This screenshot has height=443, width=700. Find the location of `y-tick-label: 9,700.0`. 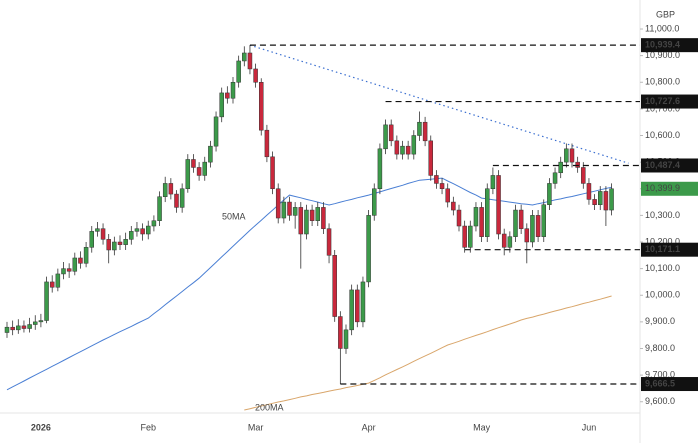

y-tick-label: 9,700.0 is located at coordinates (660, 374).